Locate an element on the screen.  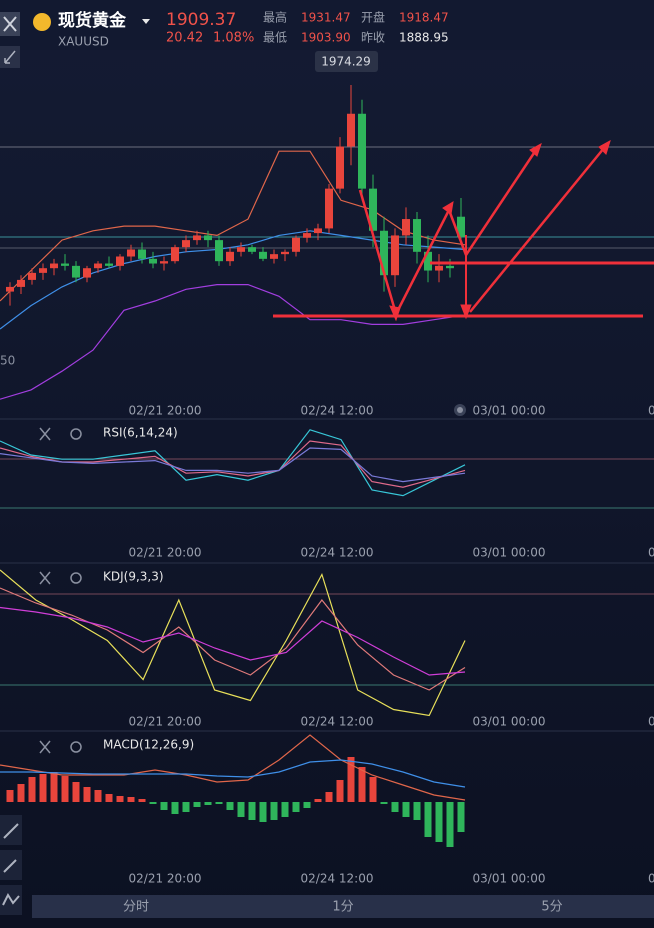
time-label: 0 is located at coordinates (651, 879).